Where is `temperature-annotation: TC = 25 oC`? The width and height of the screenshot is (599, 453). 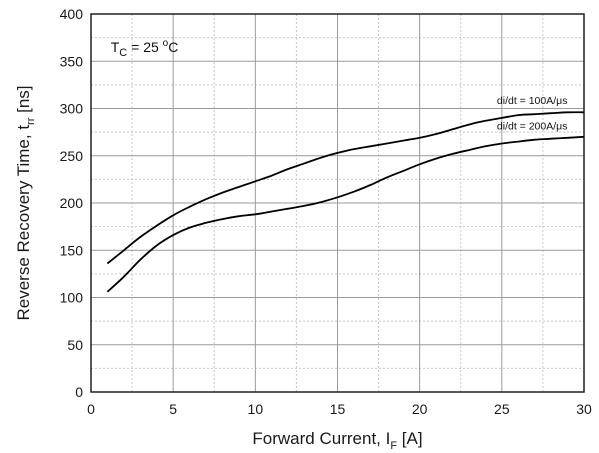 temperature-annotation: TC = 25 oC is located at coordinates (145, 48).